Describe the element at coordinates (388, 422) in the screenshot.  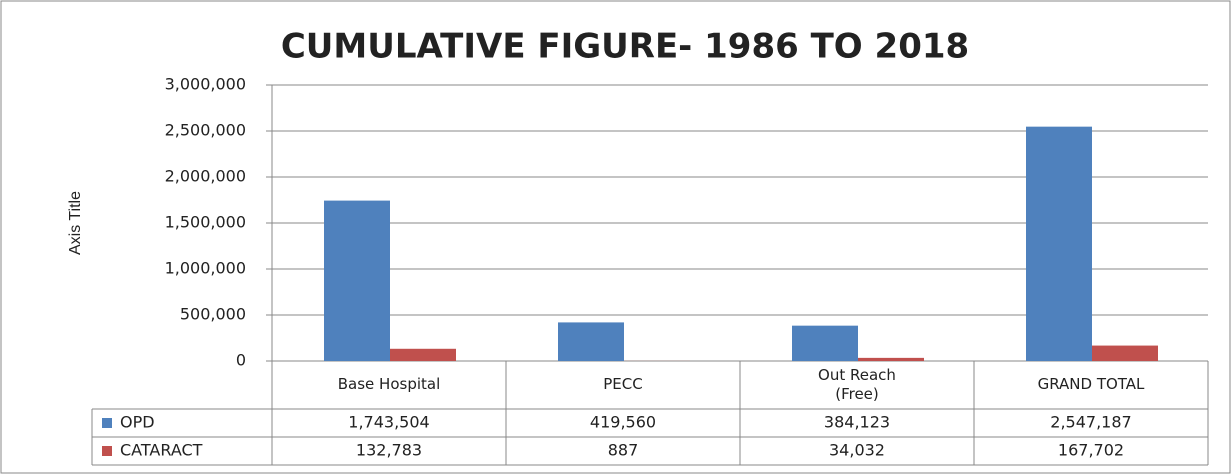
I see `table-value: 1,743,504` at that location.